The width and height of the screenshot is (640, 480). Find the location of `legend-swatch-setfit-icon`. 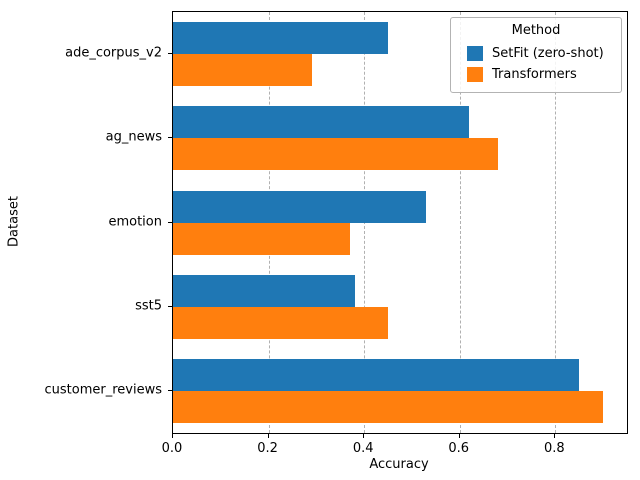

legend-swatch-setfit-icon is located at coordinates (475, 53).